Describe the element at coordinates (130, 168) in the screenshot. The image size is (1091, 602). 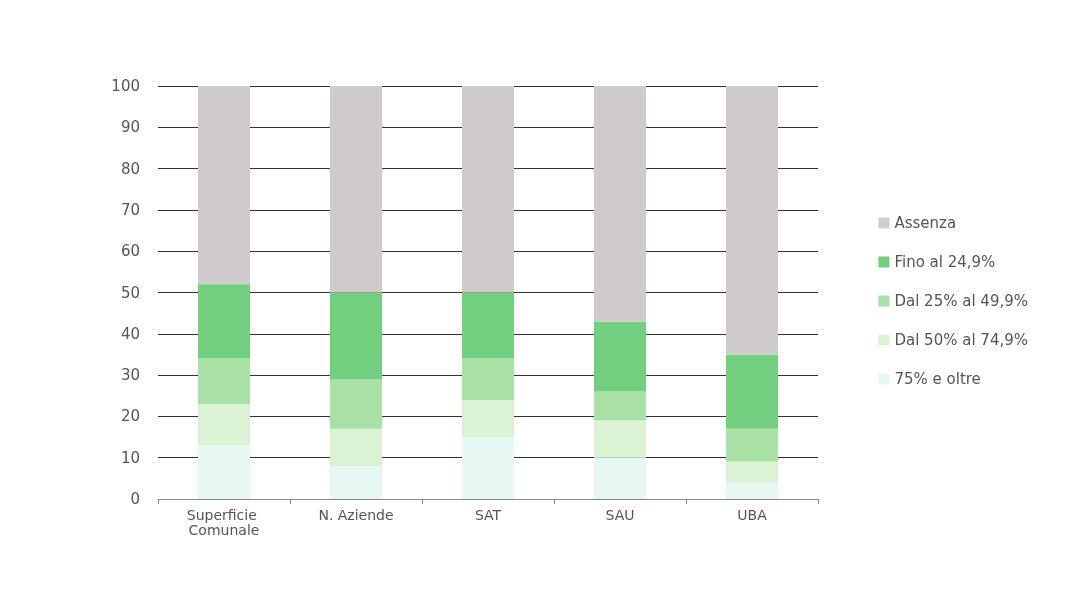
I see `y-tick-label: 80` at that location.